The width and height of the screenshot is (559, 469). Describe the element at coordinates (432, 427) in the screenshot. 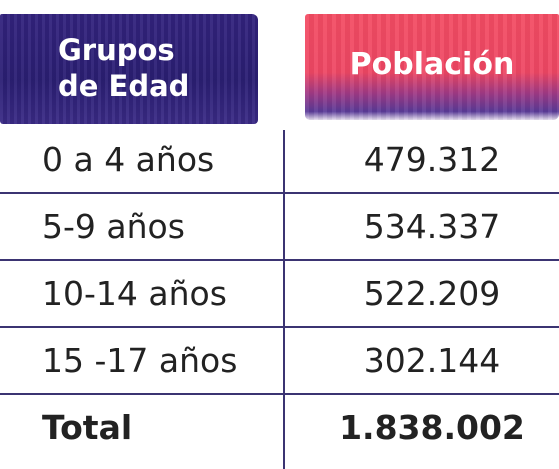

I see `total-value: 1.838.002` at that location.